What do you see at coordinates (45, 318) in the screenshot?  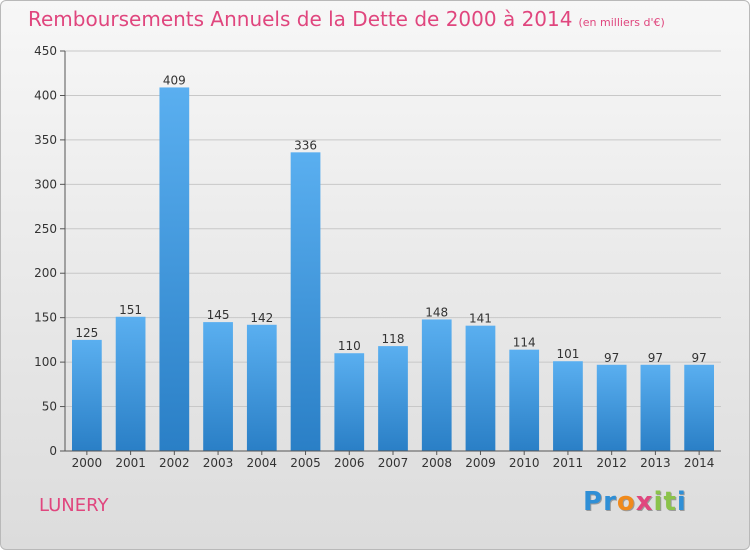 I see `y-tick-label: 150` at bounding box center [45, 318].